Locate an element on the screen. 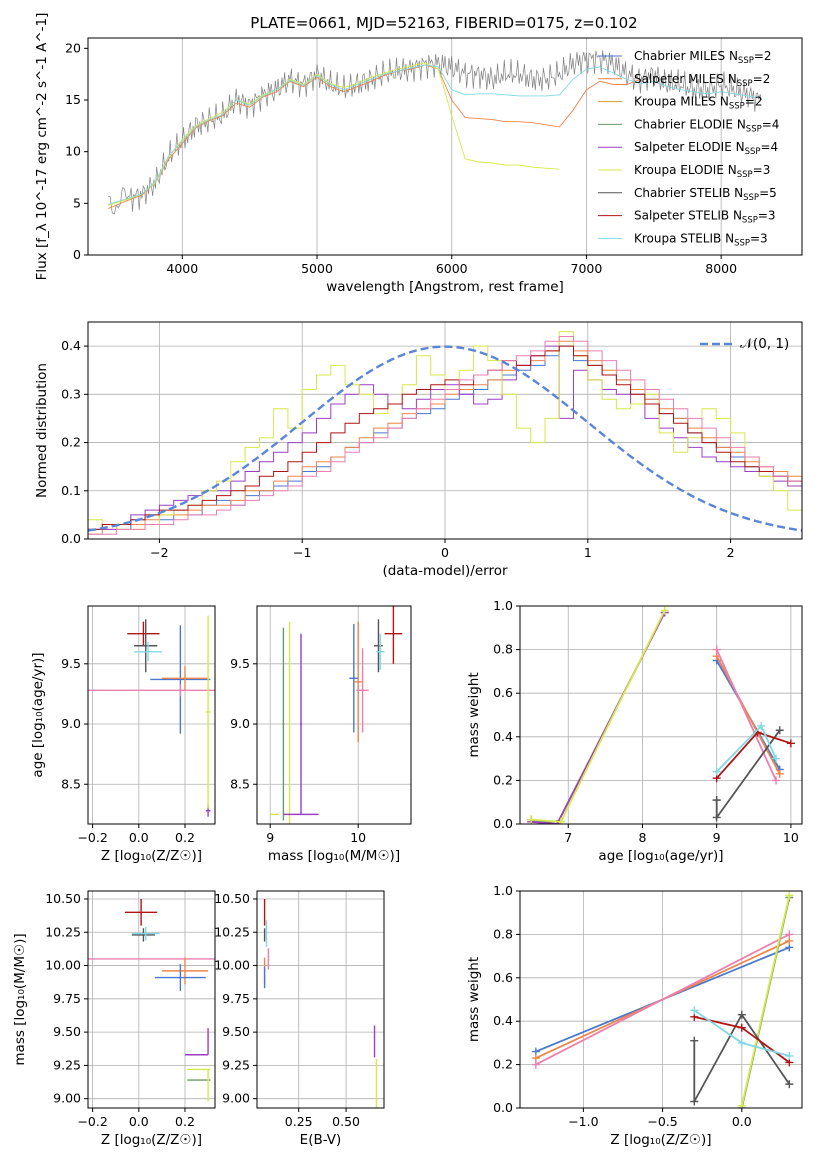  y-tick-label: 10.50 is located at coordinates (63, 898).